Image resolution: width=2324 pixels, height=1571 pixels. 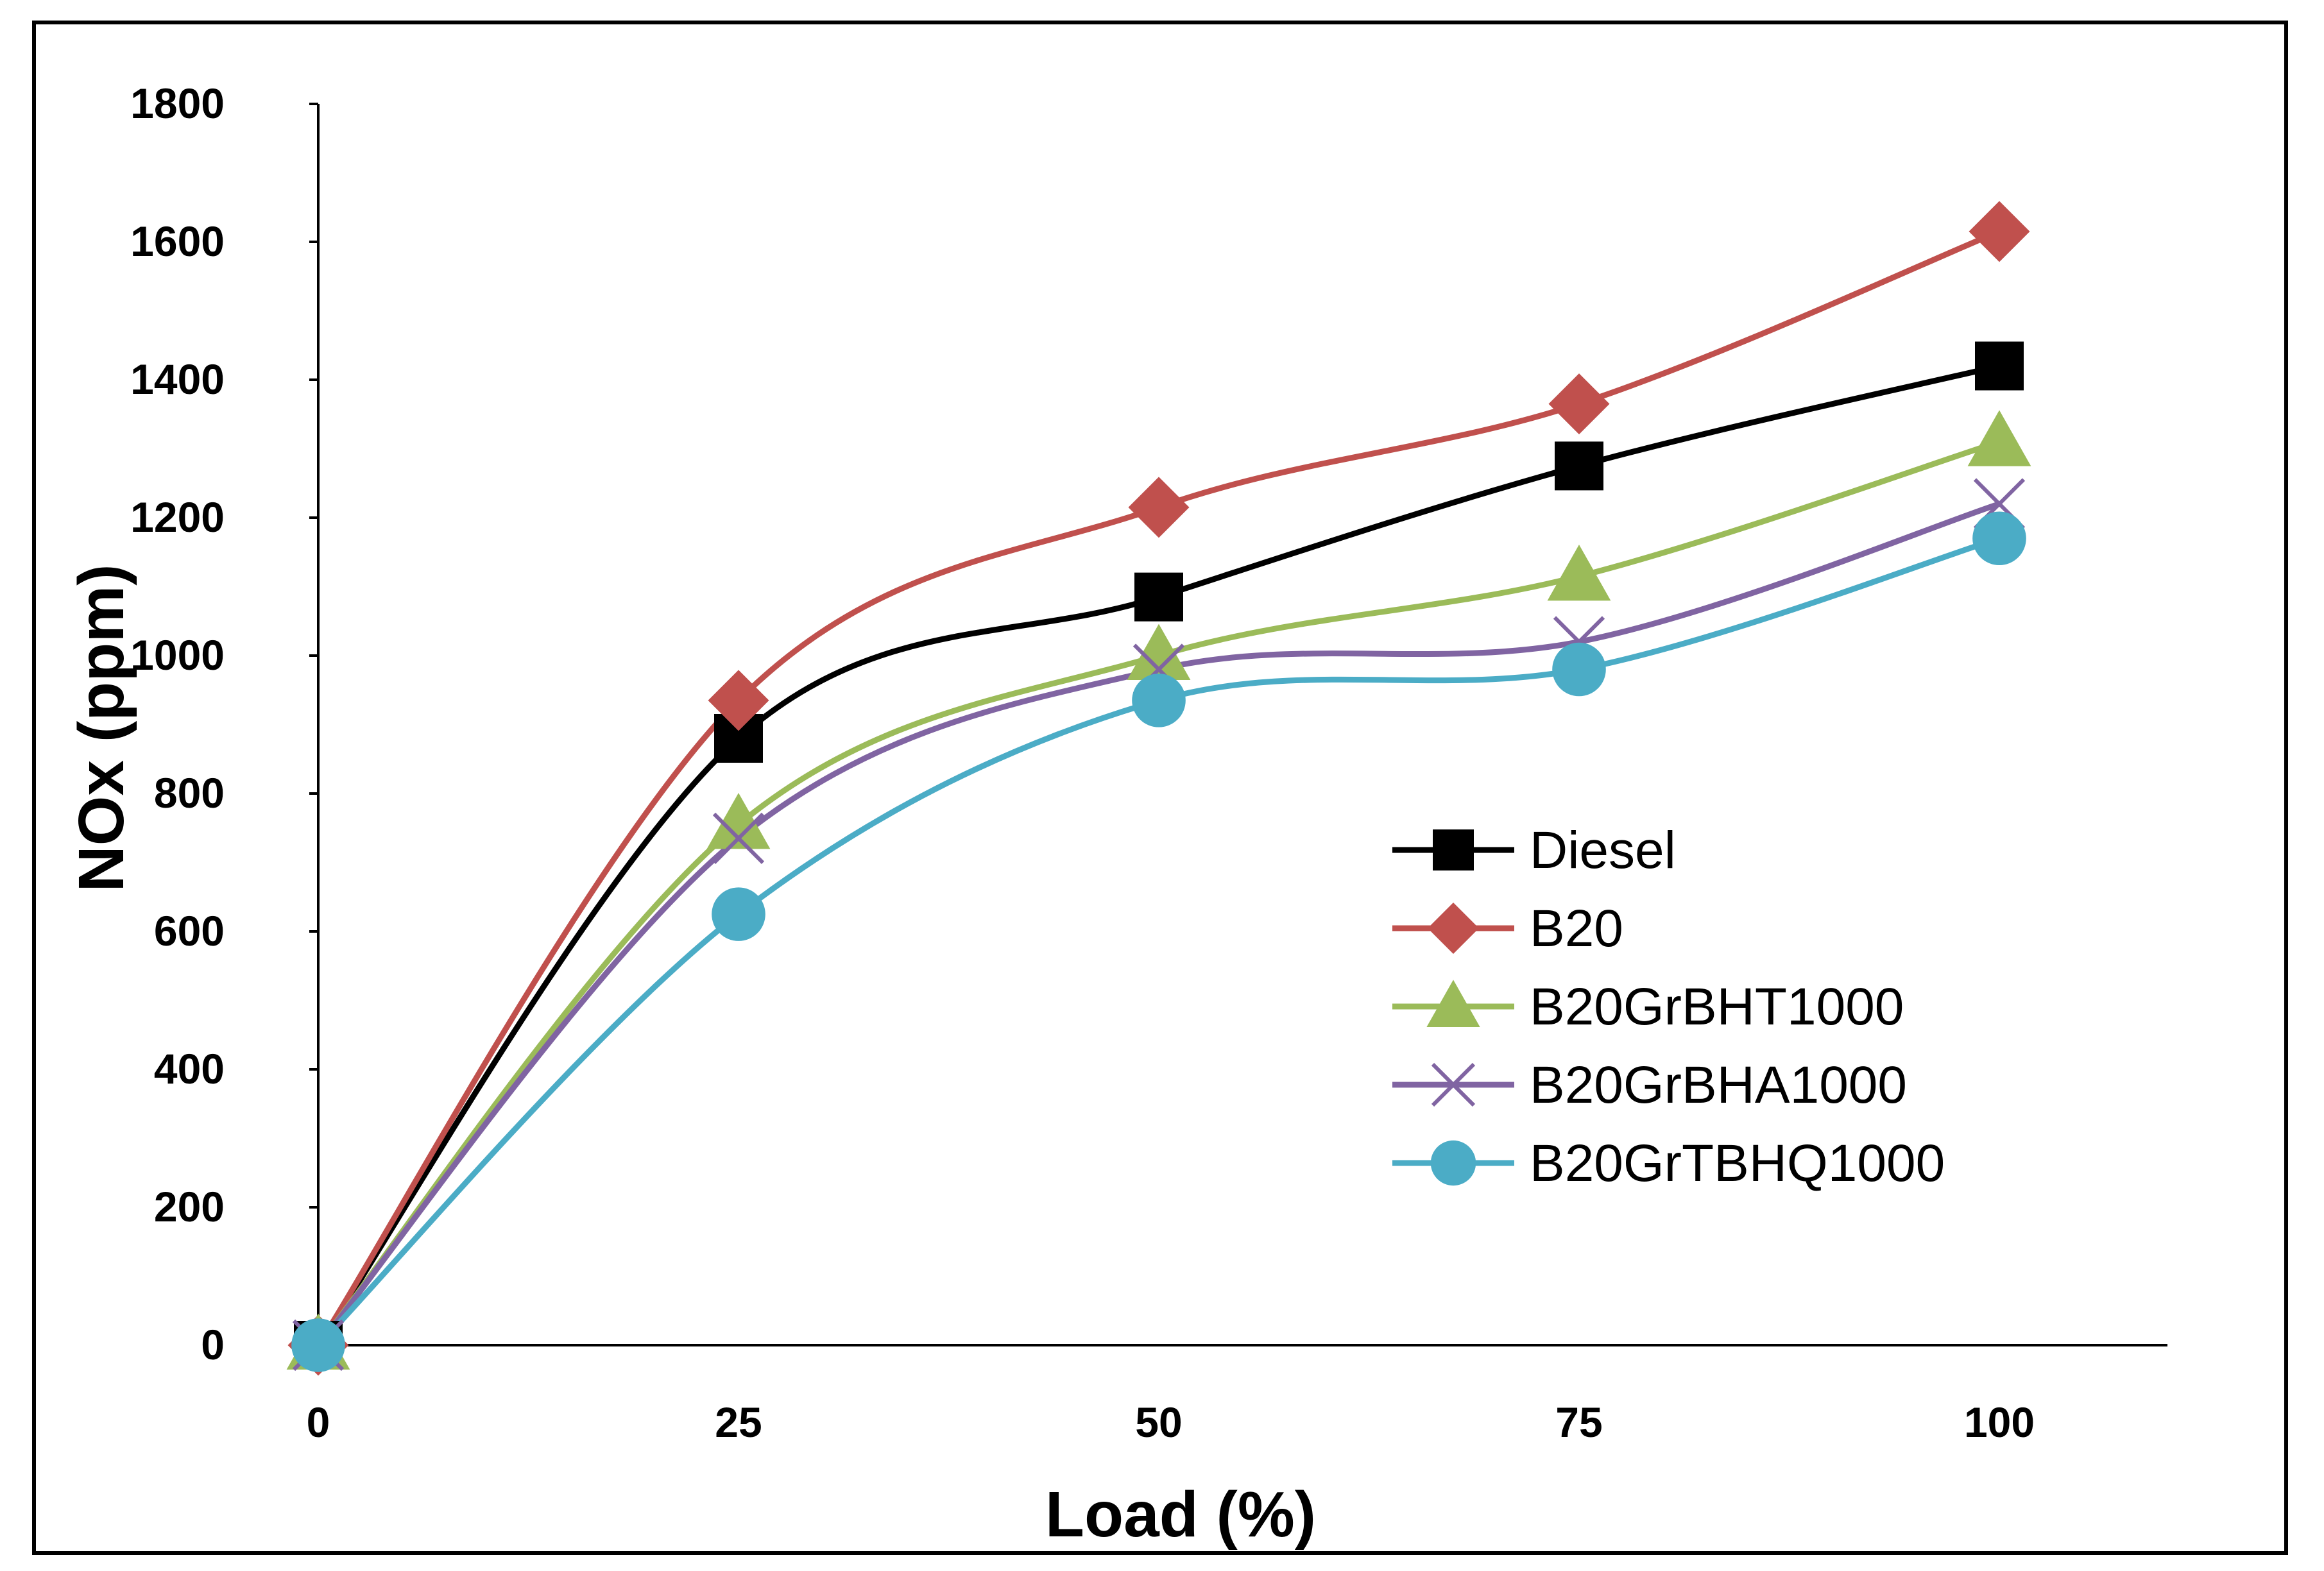 I want to click on y-tick-label: 1600, so click(x=177, y=241).